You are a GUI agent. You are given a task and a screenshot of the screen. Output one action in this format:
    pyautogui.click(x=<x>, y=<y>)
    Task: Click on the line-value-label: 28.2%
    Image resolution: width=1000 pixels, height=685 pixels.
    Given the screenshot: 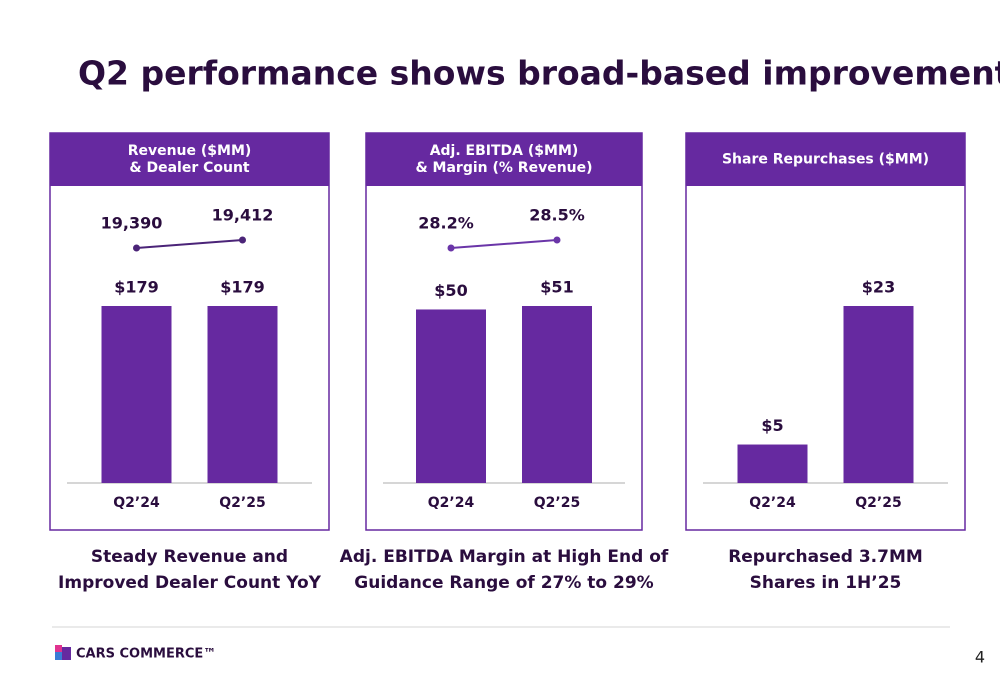 What is the action you would take?
    pyautogui.click(x=446, y=223)
    